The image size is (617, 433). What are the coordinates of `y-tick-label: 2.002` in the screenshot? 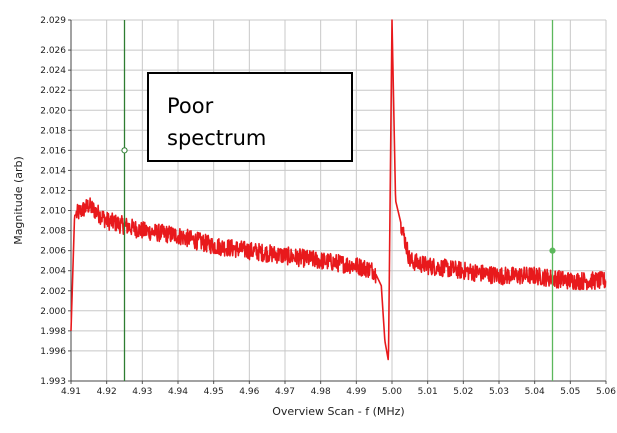 It's located at (53, 292).